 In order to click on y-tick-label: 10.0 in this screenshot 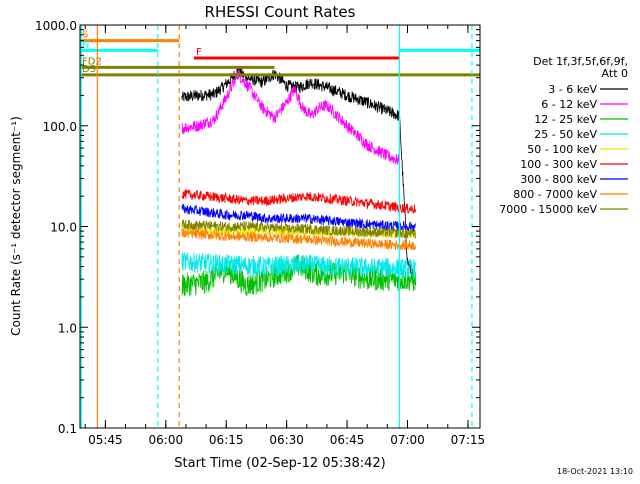, I will do `click(63, 228)`.